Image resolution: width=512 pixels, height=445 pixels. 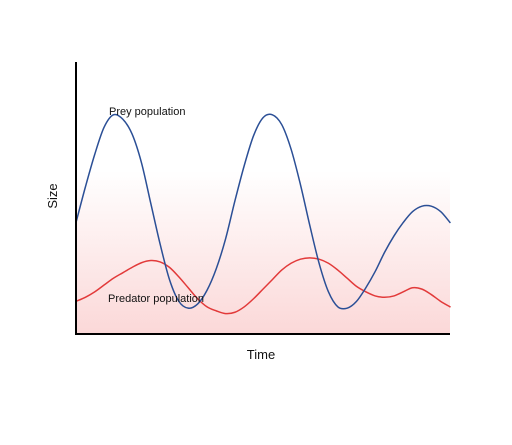 I want to click on predator-population-label: Predator population, so click(x=156, y=299).